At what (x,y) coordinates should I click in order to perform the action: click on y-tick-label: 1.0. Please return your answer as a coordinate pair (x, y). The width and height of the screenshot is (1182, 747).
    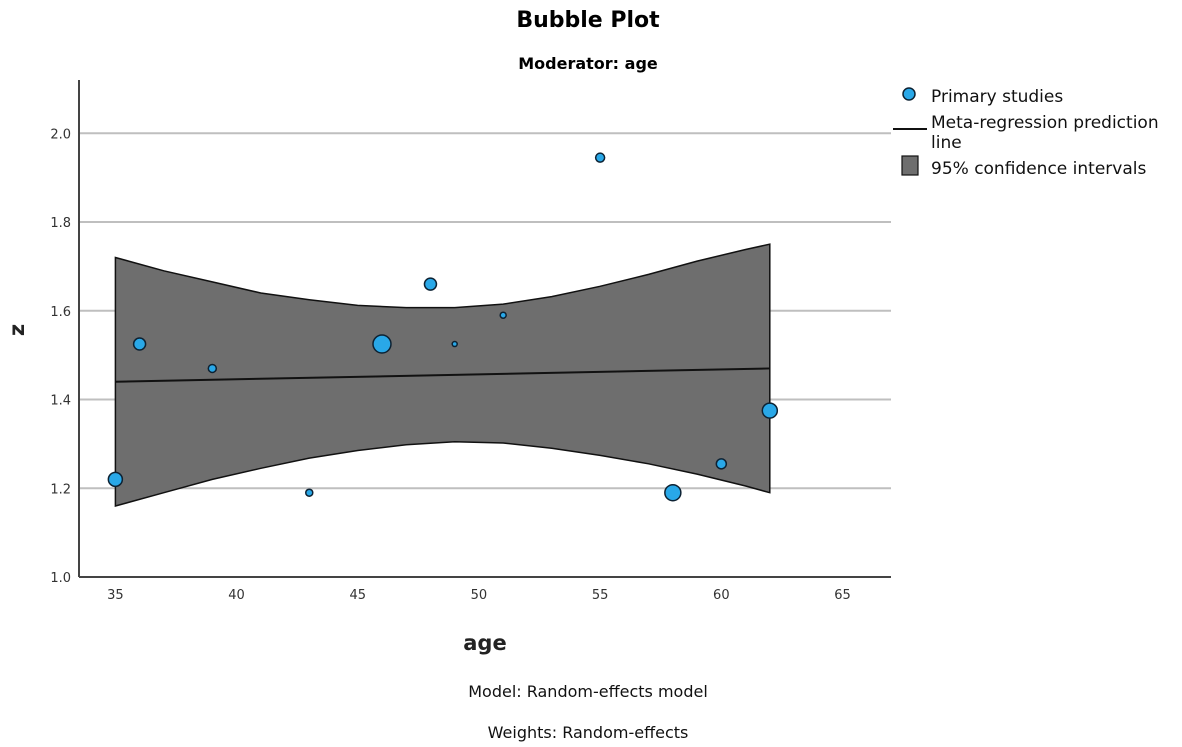
    Looking at the image, I should click on (60, 578).